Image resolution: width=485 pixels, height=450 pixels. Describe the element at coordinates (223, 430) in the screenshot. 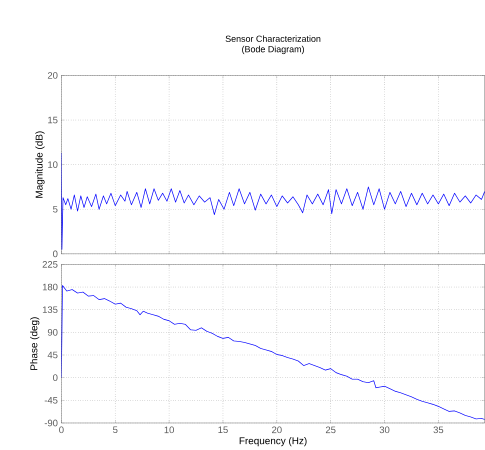

I see `x-tick-label: 15` at that location.